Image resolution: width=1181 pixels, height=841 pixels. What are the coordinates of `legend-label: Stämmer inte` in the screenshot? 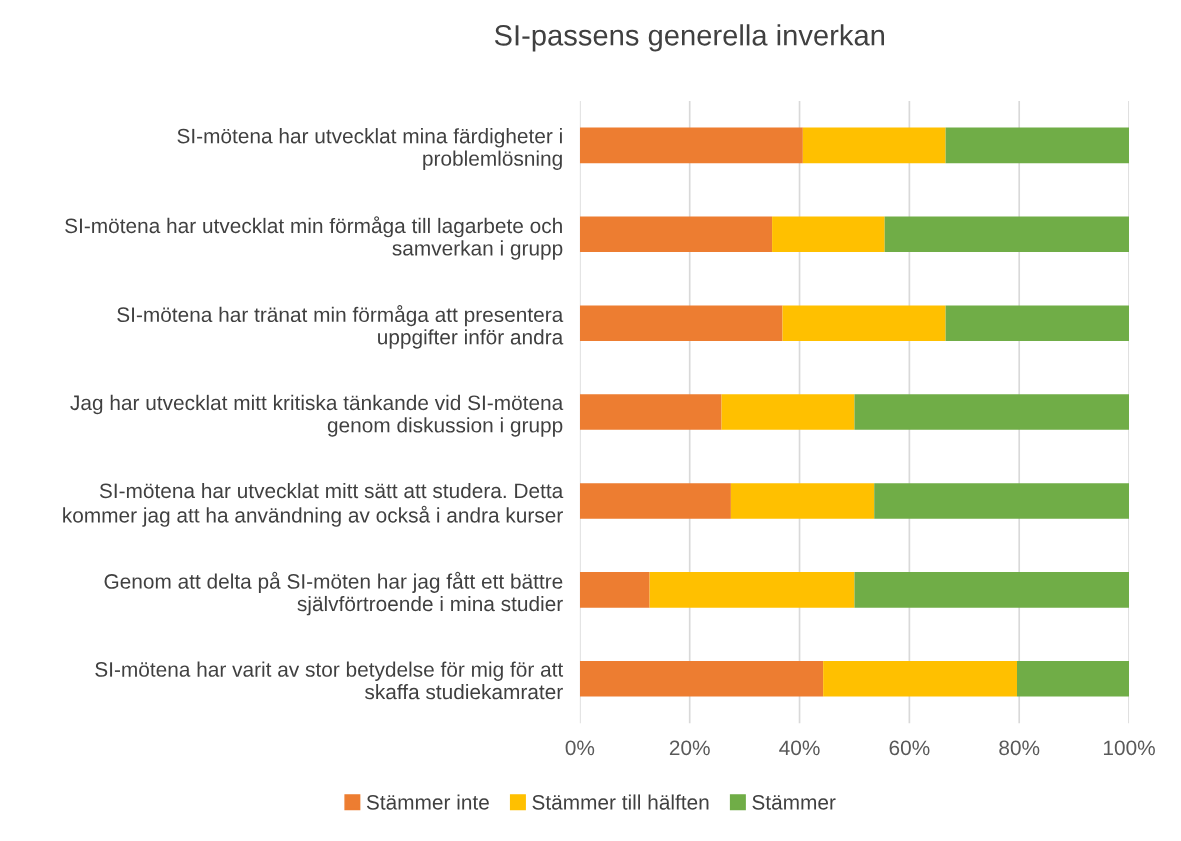 It's located at (427, 802).